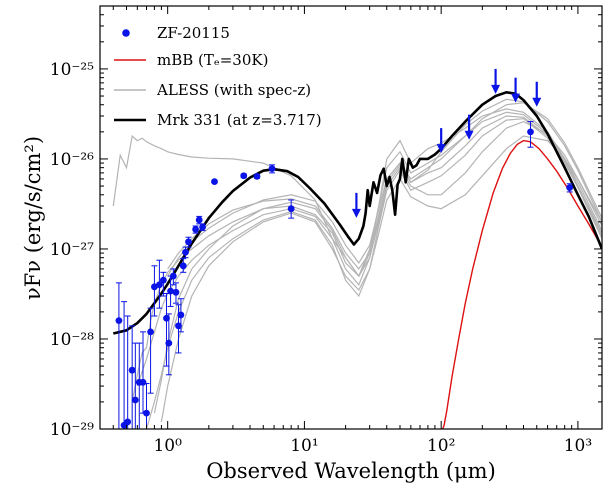 The image size is (608, 487). What do you see at coordinates (72, 70) in the screenshot?
I see `y-tick-label: 10⁻²⁵` at bounding box center [72, 70].